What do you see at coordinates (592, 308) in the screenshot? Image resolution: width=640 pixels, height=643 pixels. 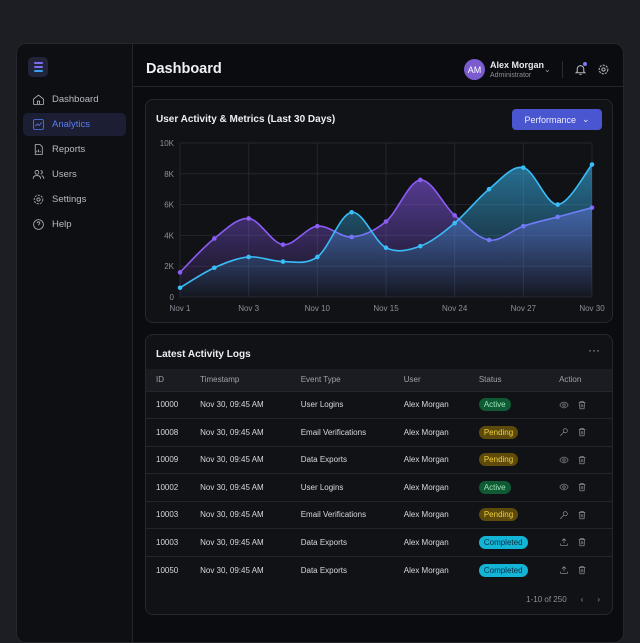 I see `x-tick-label: Nov 30` at bounding box center [592, 308].